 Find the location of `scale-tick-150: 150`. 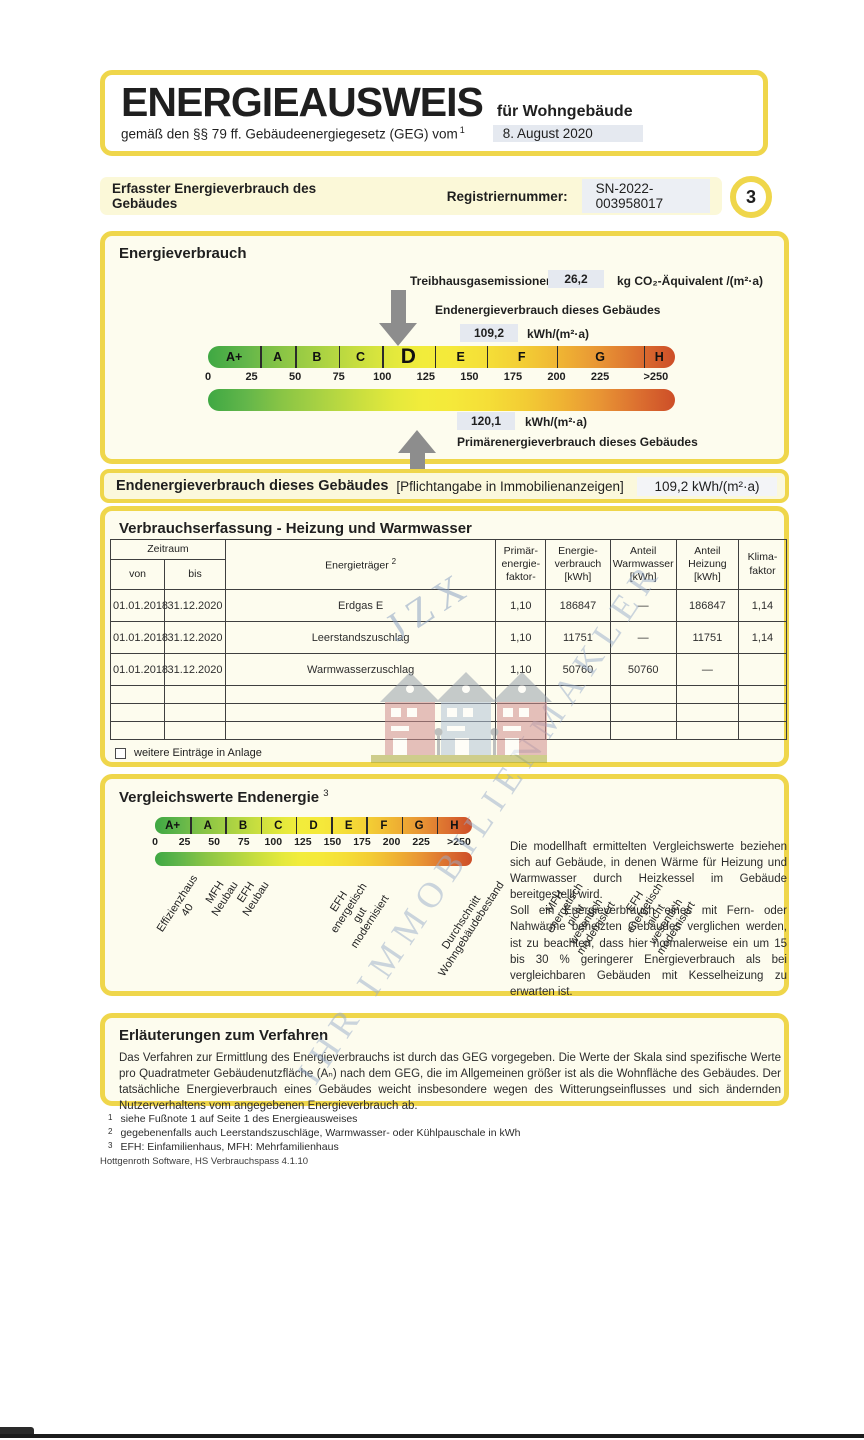

scale-tick-150: 150 is located at coordinates (469, 377).